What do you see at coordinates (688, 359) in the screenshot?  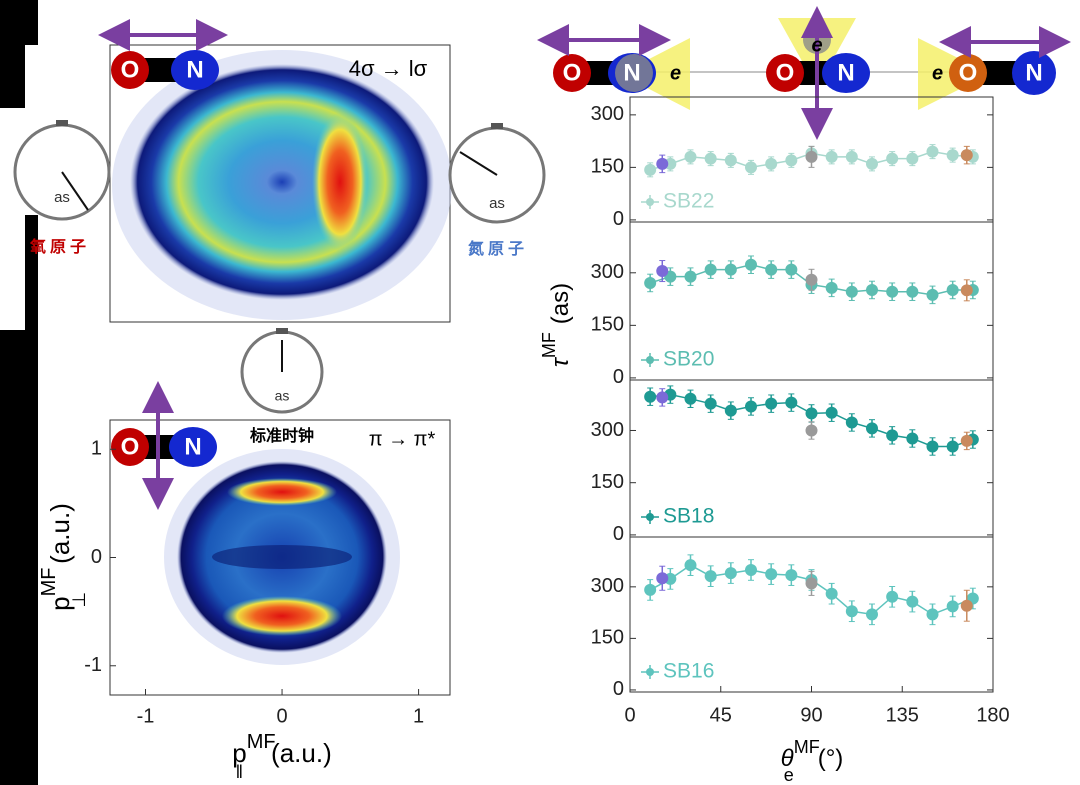 I see `legend-label: SB20` at bounding box center [688, 359].